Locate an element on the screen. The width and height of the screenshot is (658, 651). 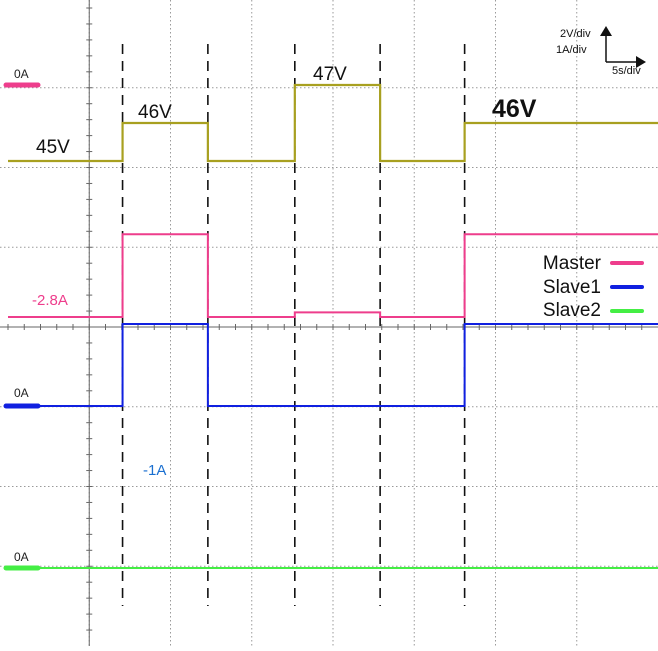
voltage-annotation-46v: 46V is located at coordinates (155, 112).